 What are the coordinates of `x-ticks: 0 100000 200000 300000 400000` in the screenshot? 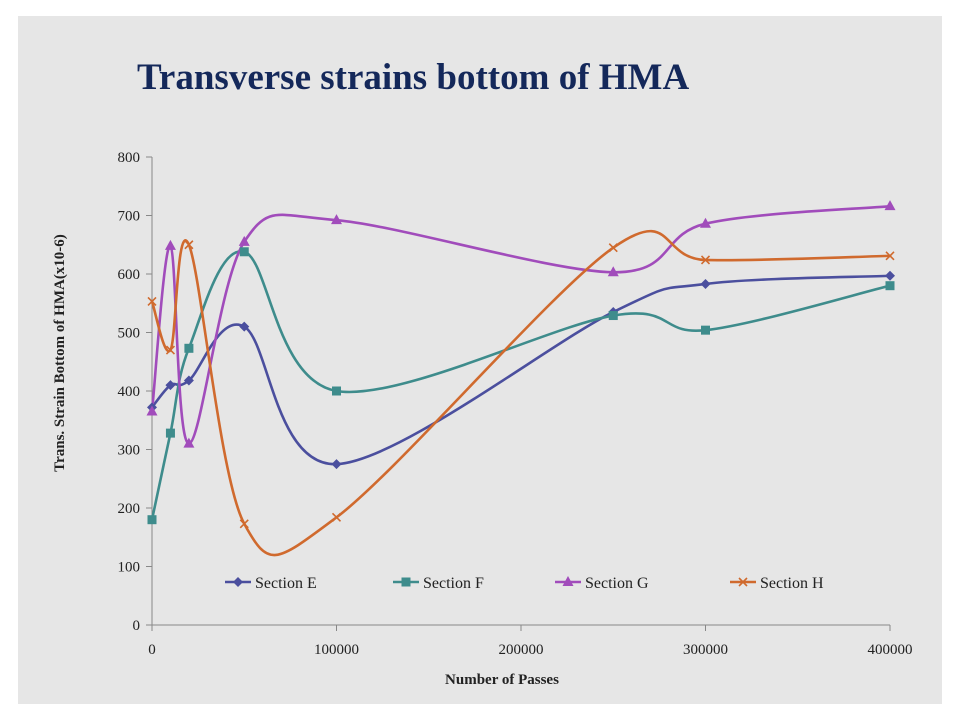 It's located at (530, 641).